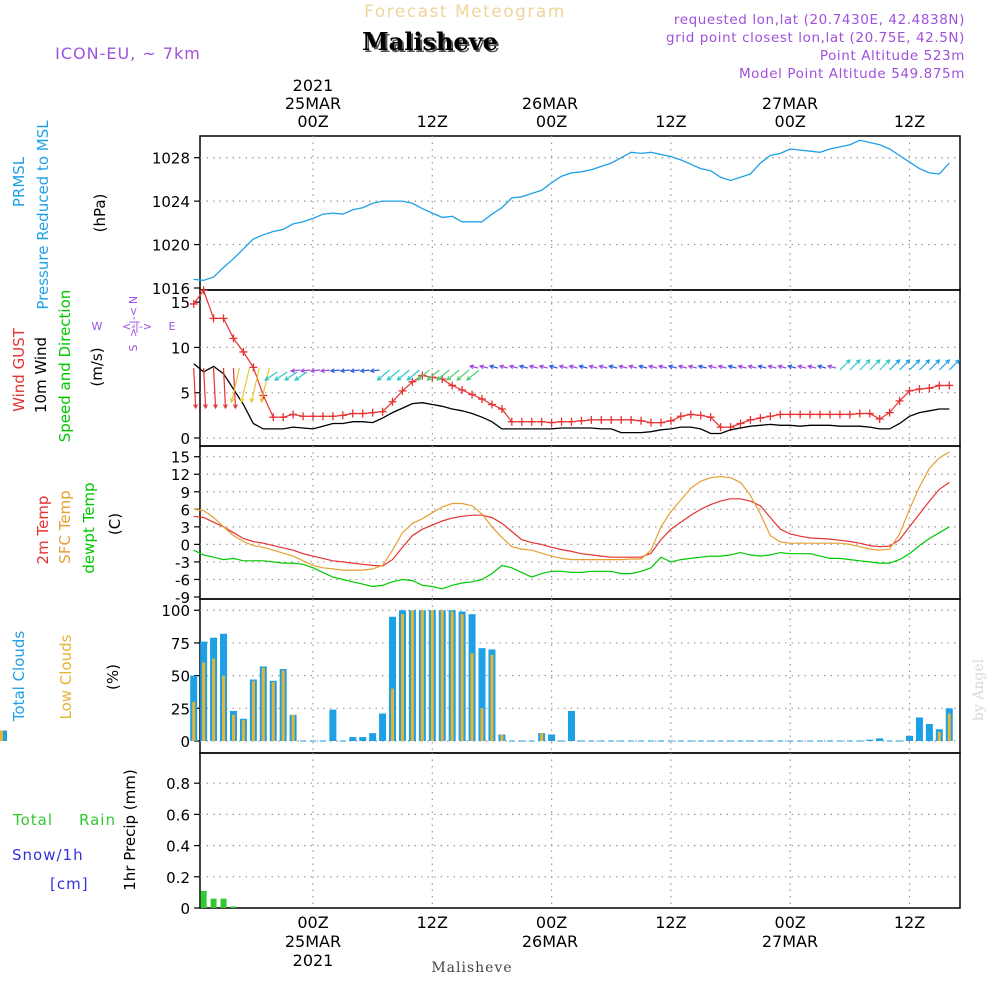 The height and width of the screenshot is (1000, 1000). What do you see at coordinates (172, 326) in the screenshot?
I see `compass-e: E` at bounding box center [172, 326].